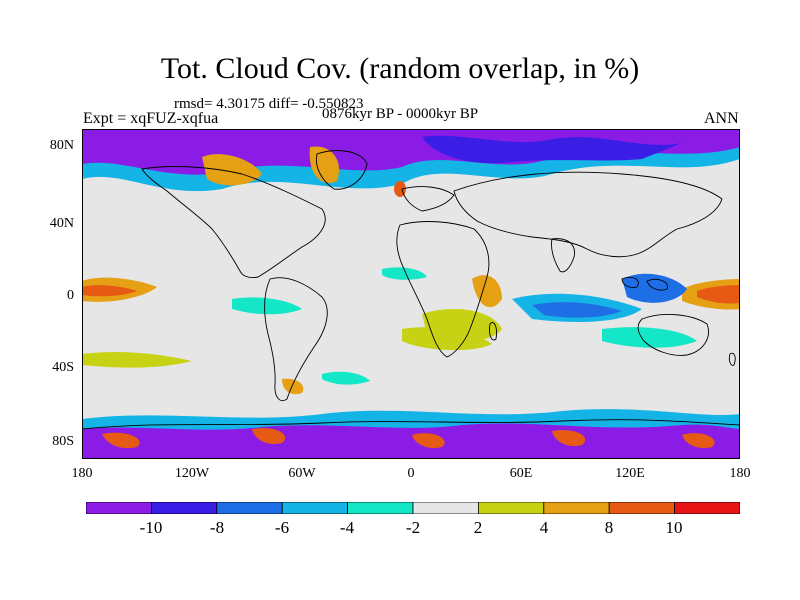  Describe the element at coordinates (282, 527) in the screenshot. I see `colorbar-label: -6` at that location.